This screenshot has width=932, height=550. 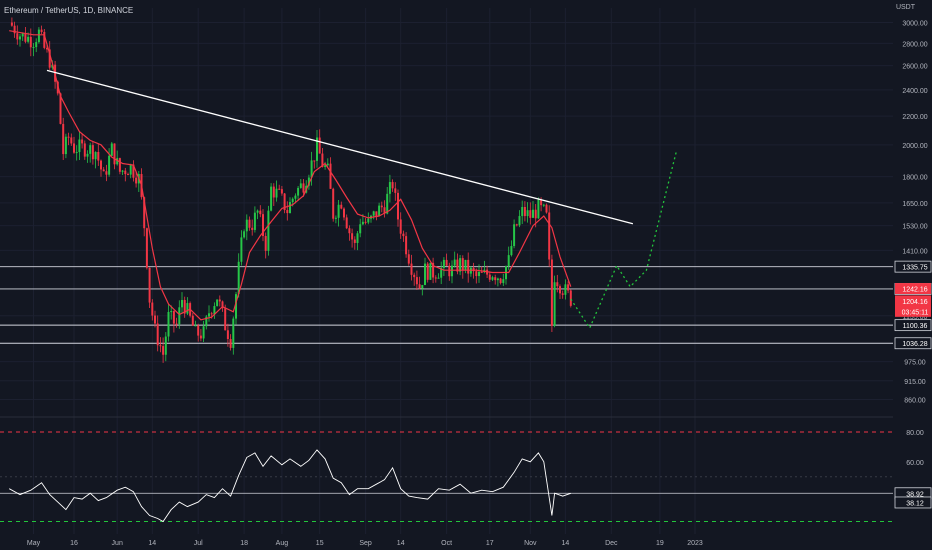 I want to click on price-axis-background, so click(x=913, y=275).